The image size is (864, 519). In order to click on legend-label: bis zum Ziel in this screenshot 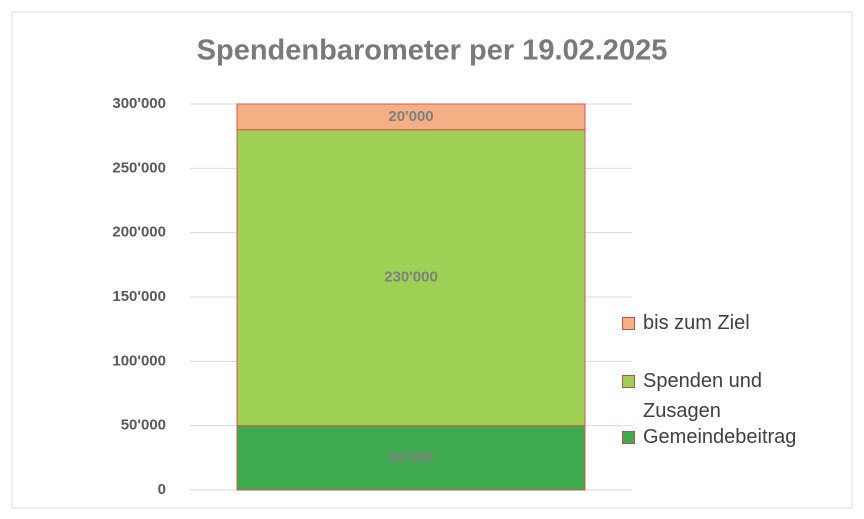, I will do `click(696, 323)`.